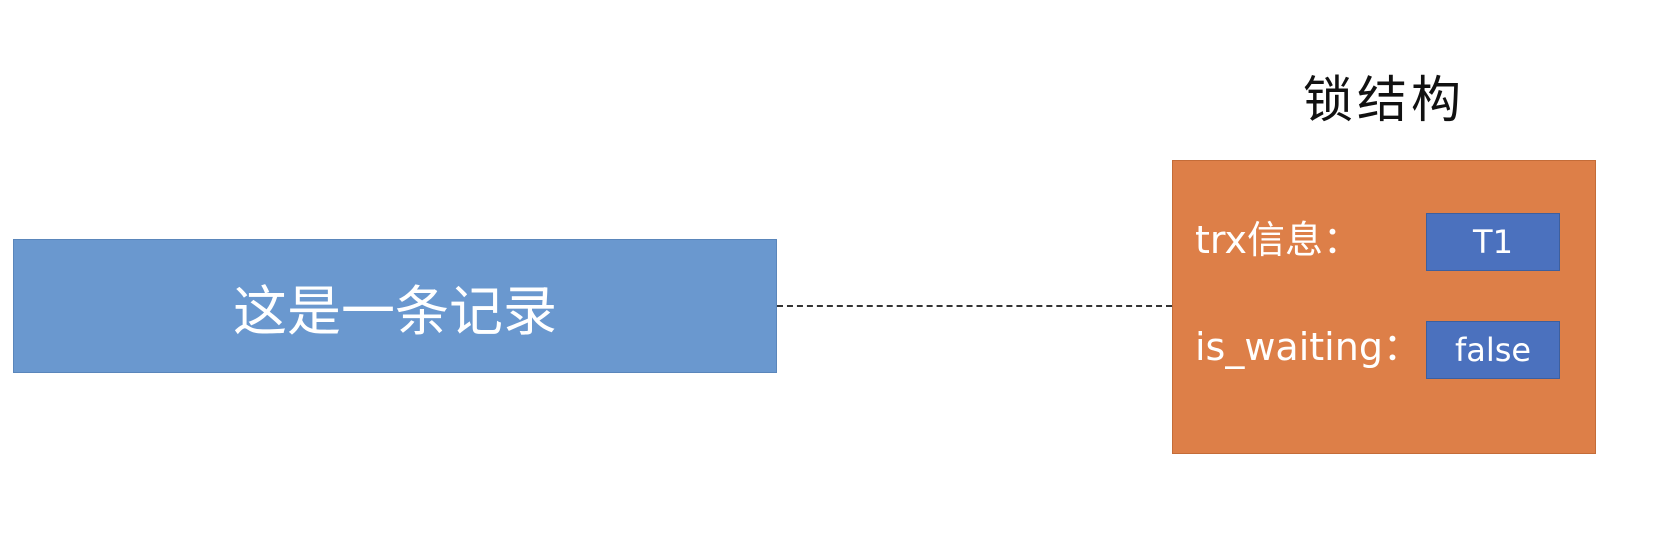 The width and height of the screenshot is (1670, 536). I want to click on record-box: 这是一条记录, so click(395, 306).